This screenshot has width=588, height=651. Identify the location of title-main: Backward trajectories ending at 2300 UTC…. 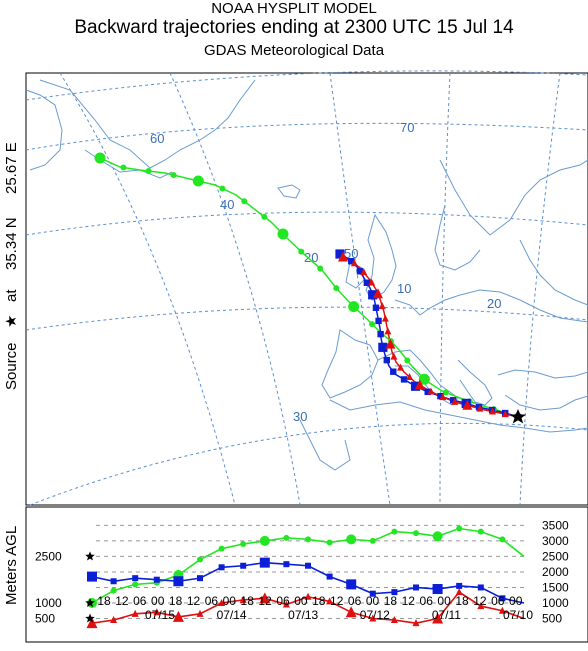
(294, 27).